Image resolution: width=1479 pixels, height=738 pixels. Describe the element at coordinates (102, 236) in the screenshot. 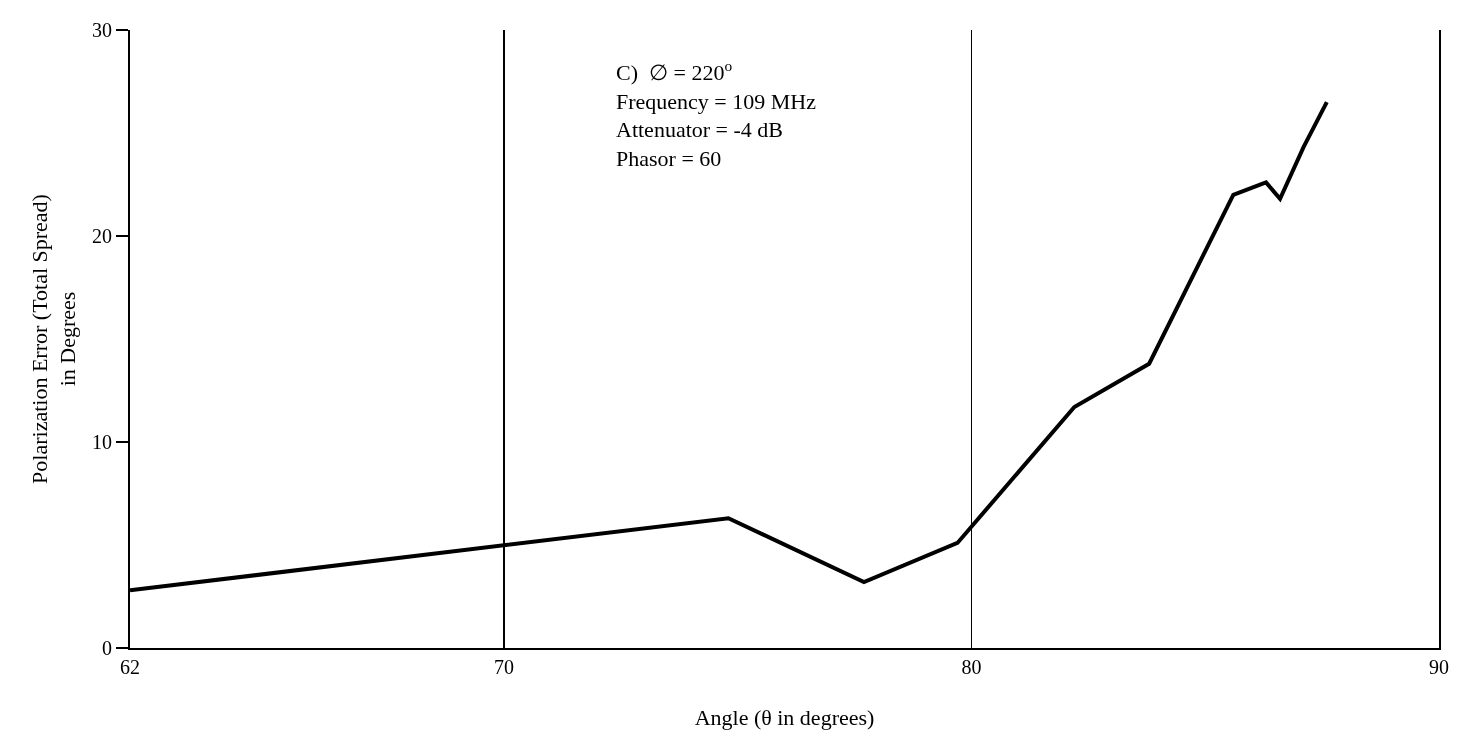

I see `y-tick-label: 20` at that location.